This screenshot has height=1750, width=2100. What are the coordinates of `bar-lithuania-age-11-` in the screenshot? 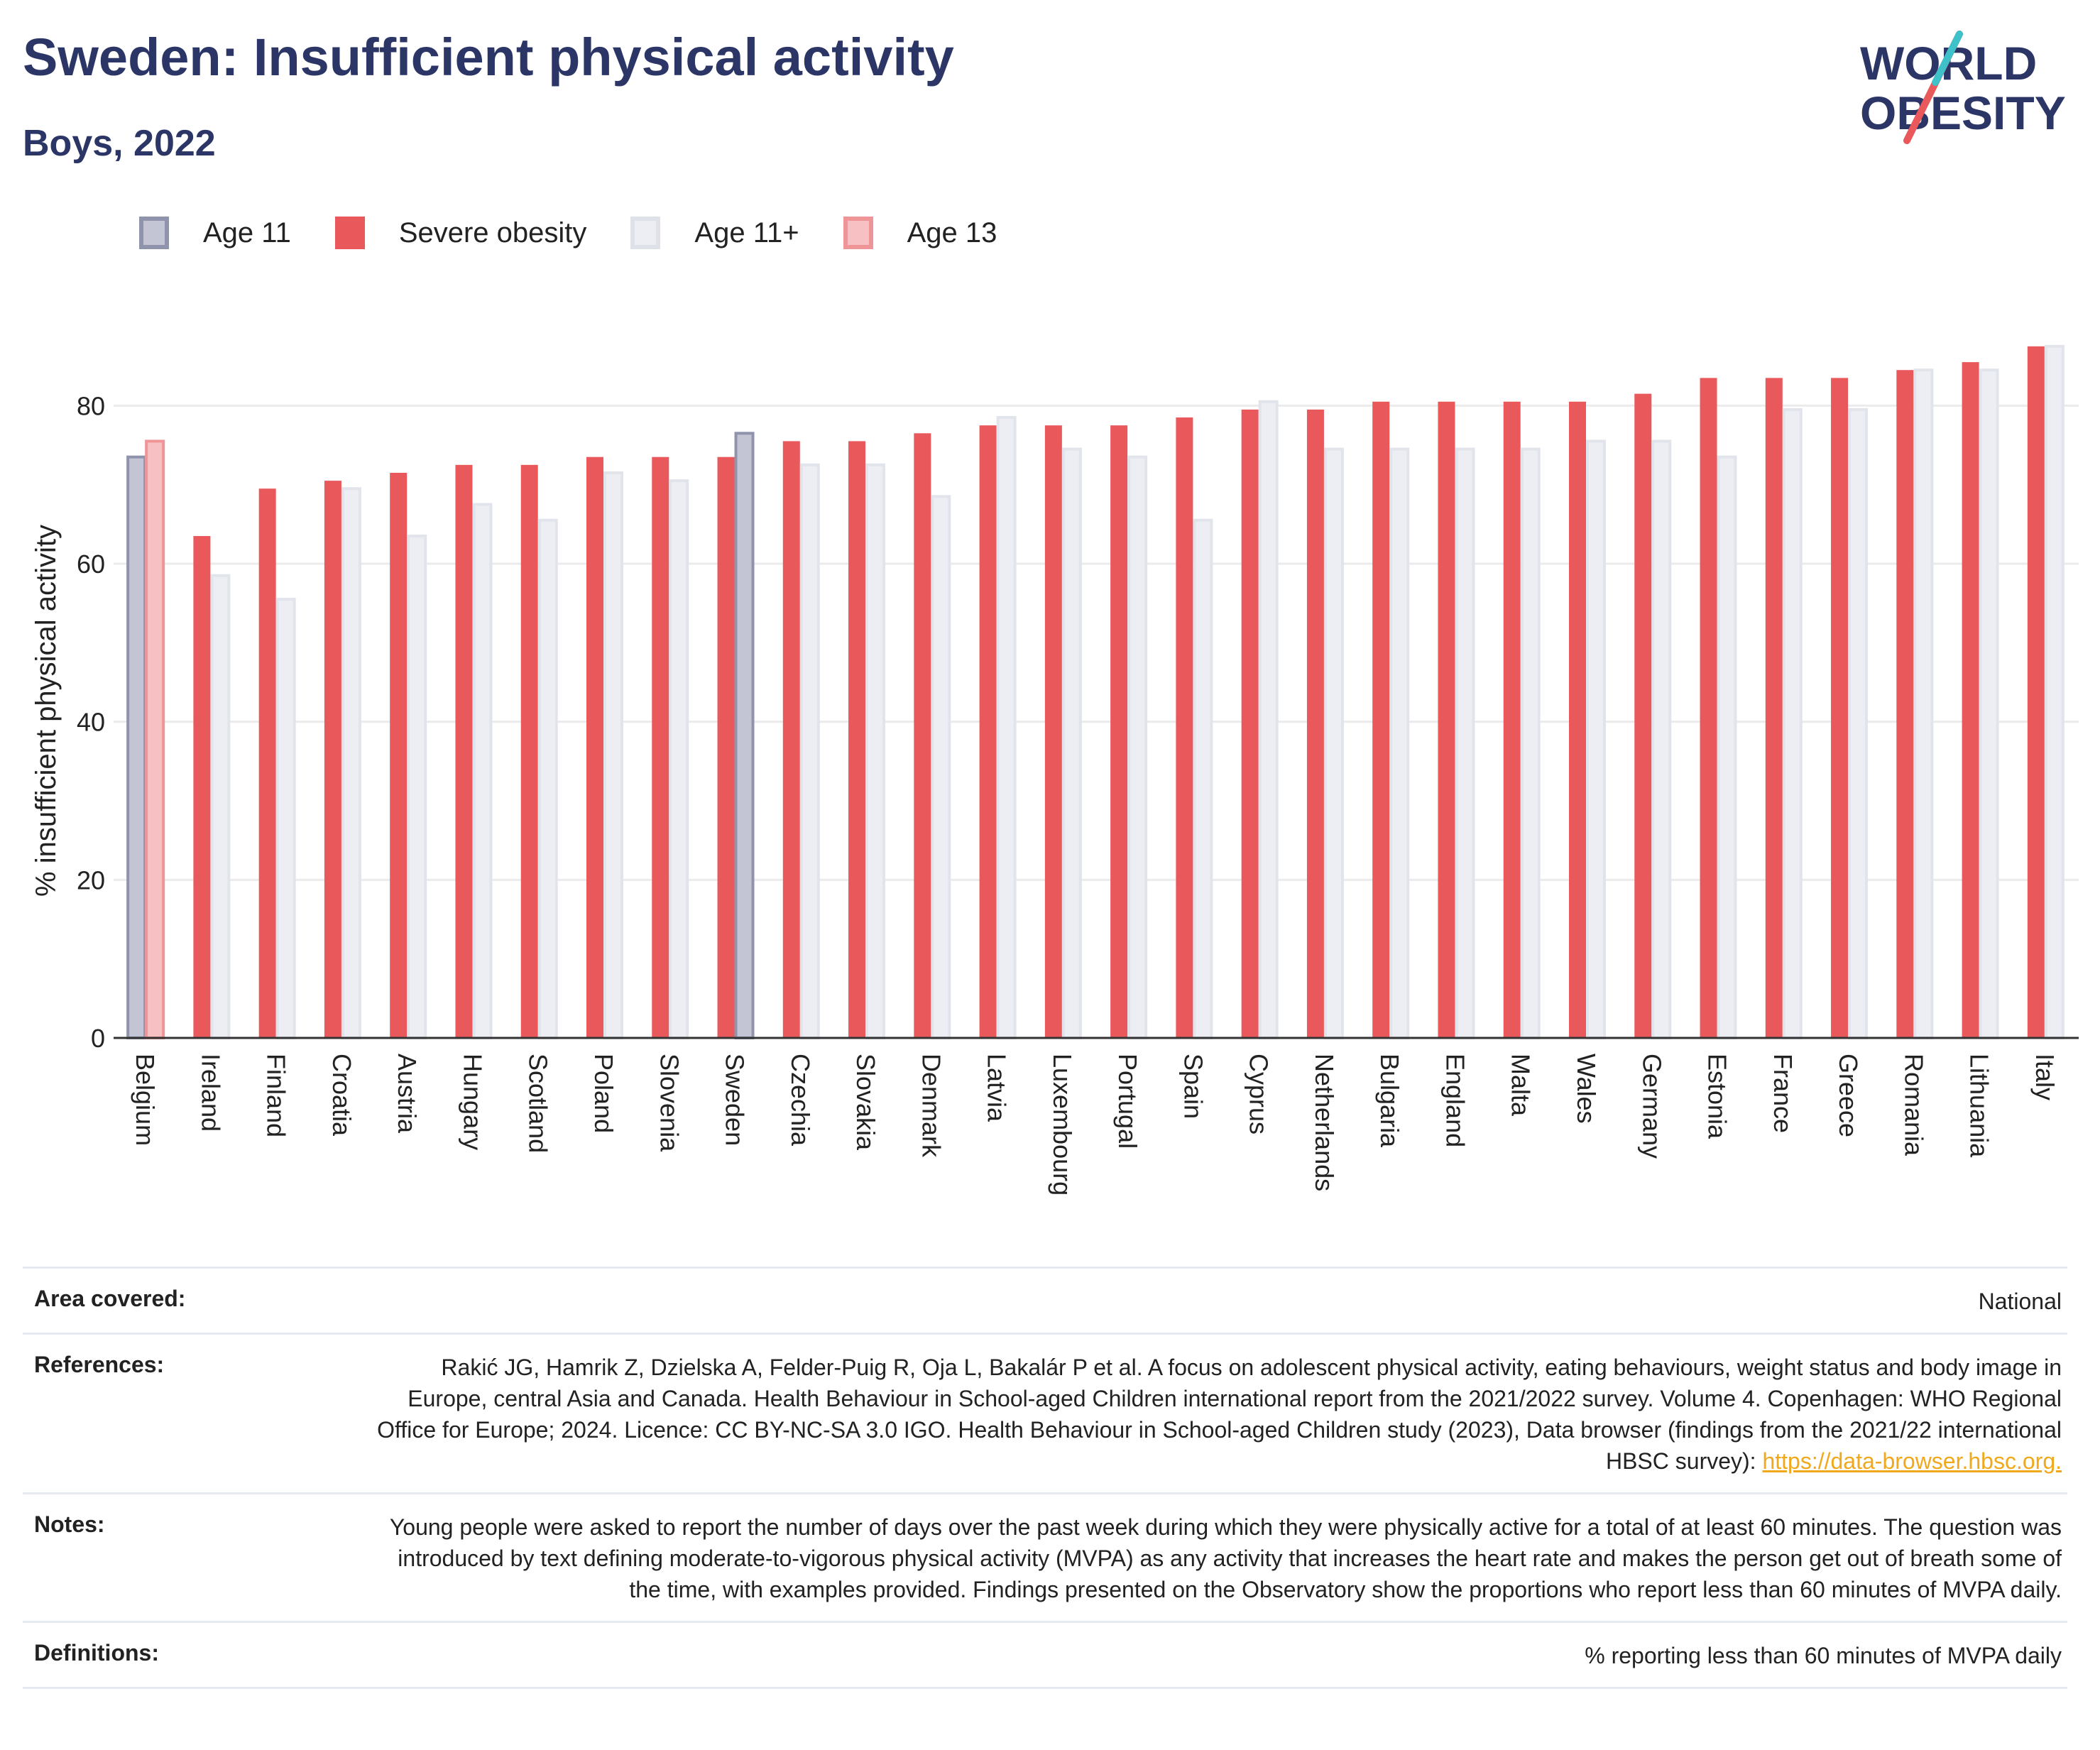 It's located at (1989, 703).